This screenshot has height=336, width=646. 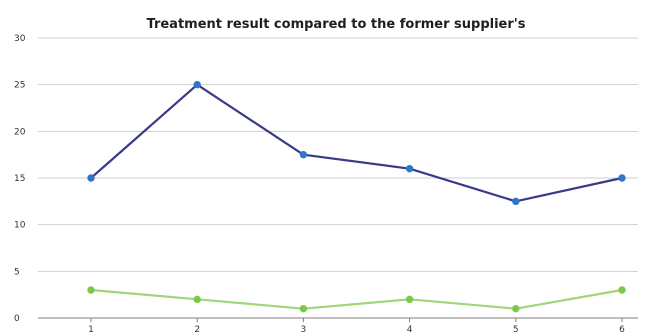 What do you see at coordinates (20, 39) in the screenshot?
I see `y-tick-label-30: 30` at bounding box center [20, 39].